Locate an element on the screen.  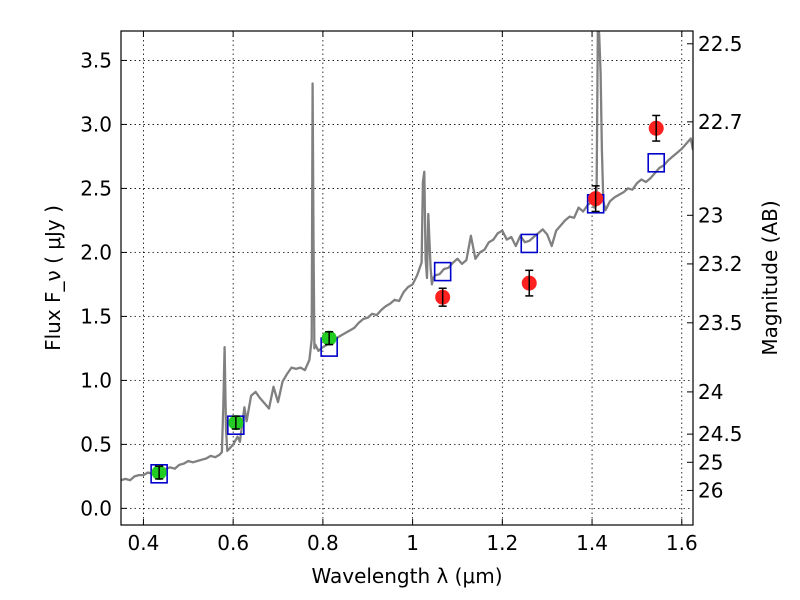
x-tick-label: 0.8 is located at coordinates (323, 543).